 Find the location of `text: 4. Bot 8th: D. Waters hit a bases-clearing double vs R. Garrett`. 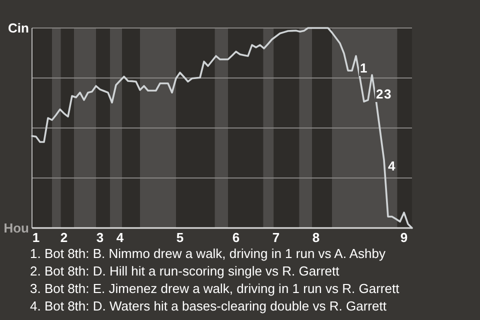

text: 4. Bot 8th: D. Waters hit a bases-clearing double vs R. Garrett is located at coordinates (208, 306).